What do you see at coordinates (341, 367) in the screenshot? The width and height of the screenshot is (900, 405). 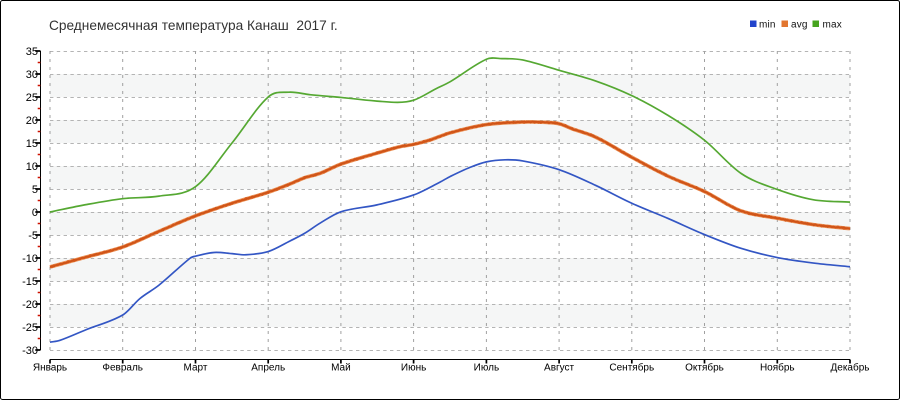 I see `svg-text: Май` at bounding box center [341, 367].